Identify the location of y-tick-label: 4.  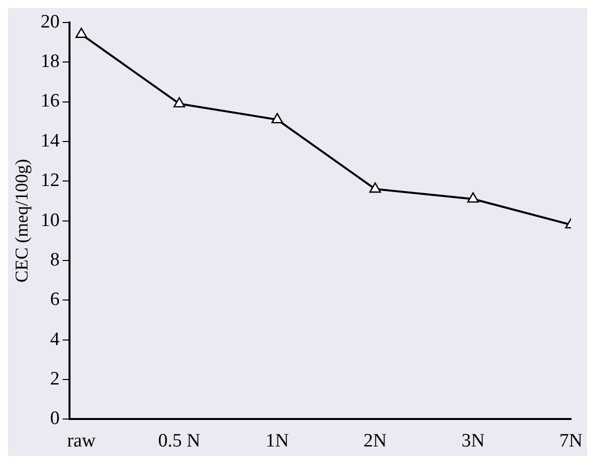
(55, 339).